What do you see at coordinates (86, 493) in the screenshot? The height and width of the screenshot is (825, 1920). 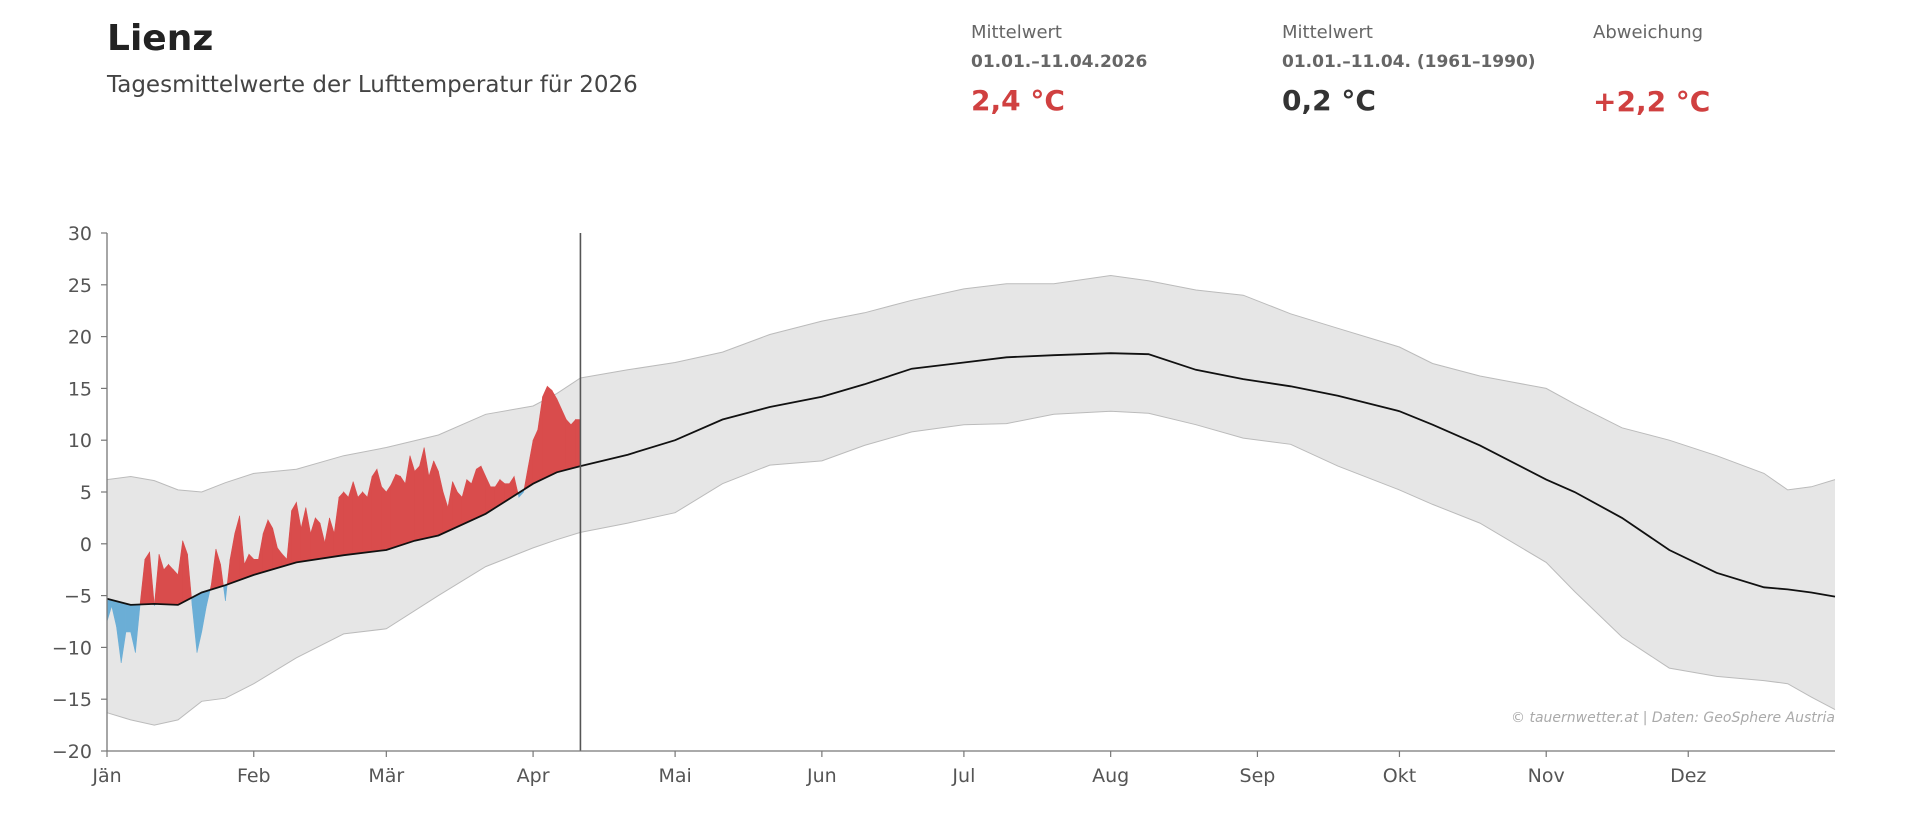 I see `y-tick-label: 5` at bounding box center [86, 493].